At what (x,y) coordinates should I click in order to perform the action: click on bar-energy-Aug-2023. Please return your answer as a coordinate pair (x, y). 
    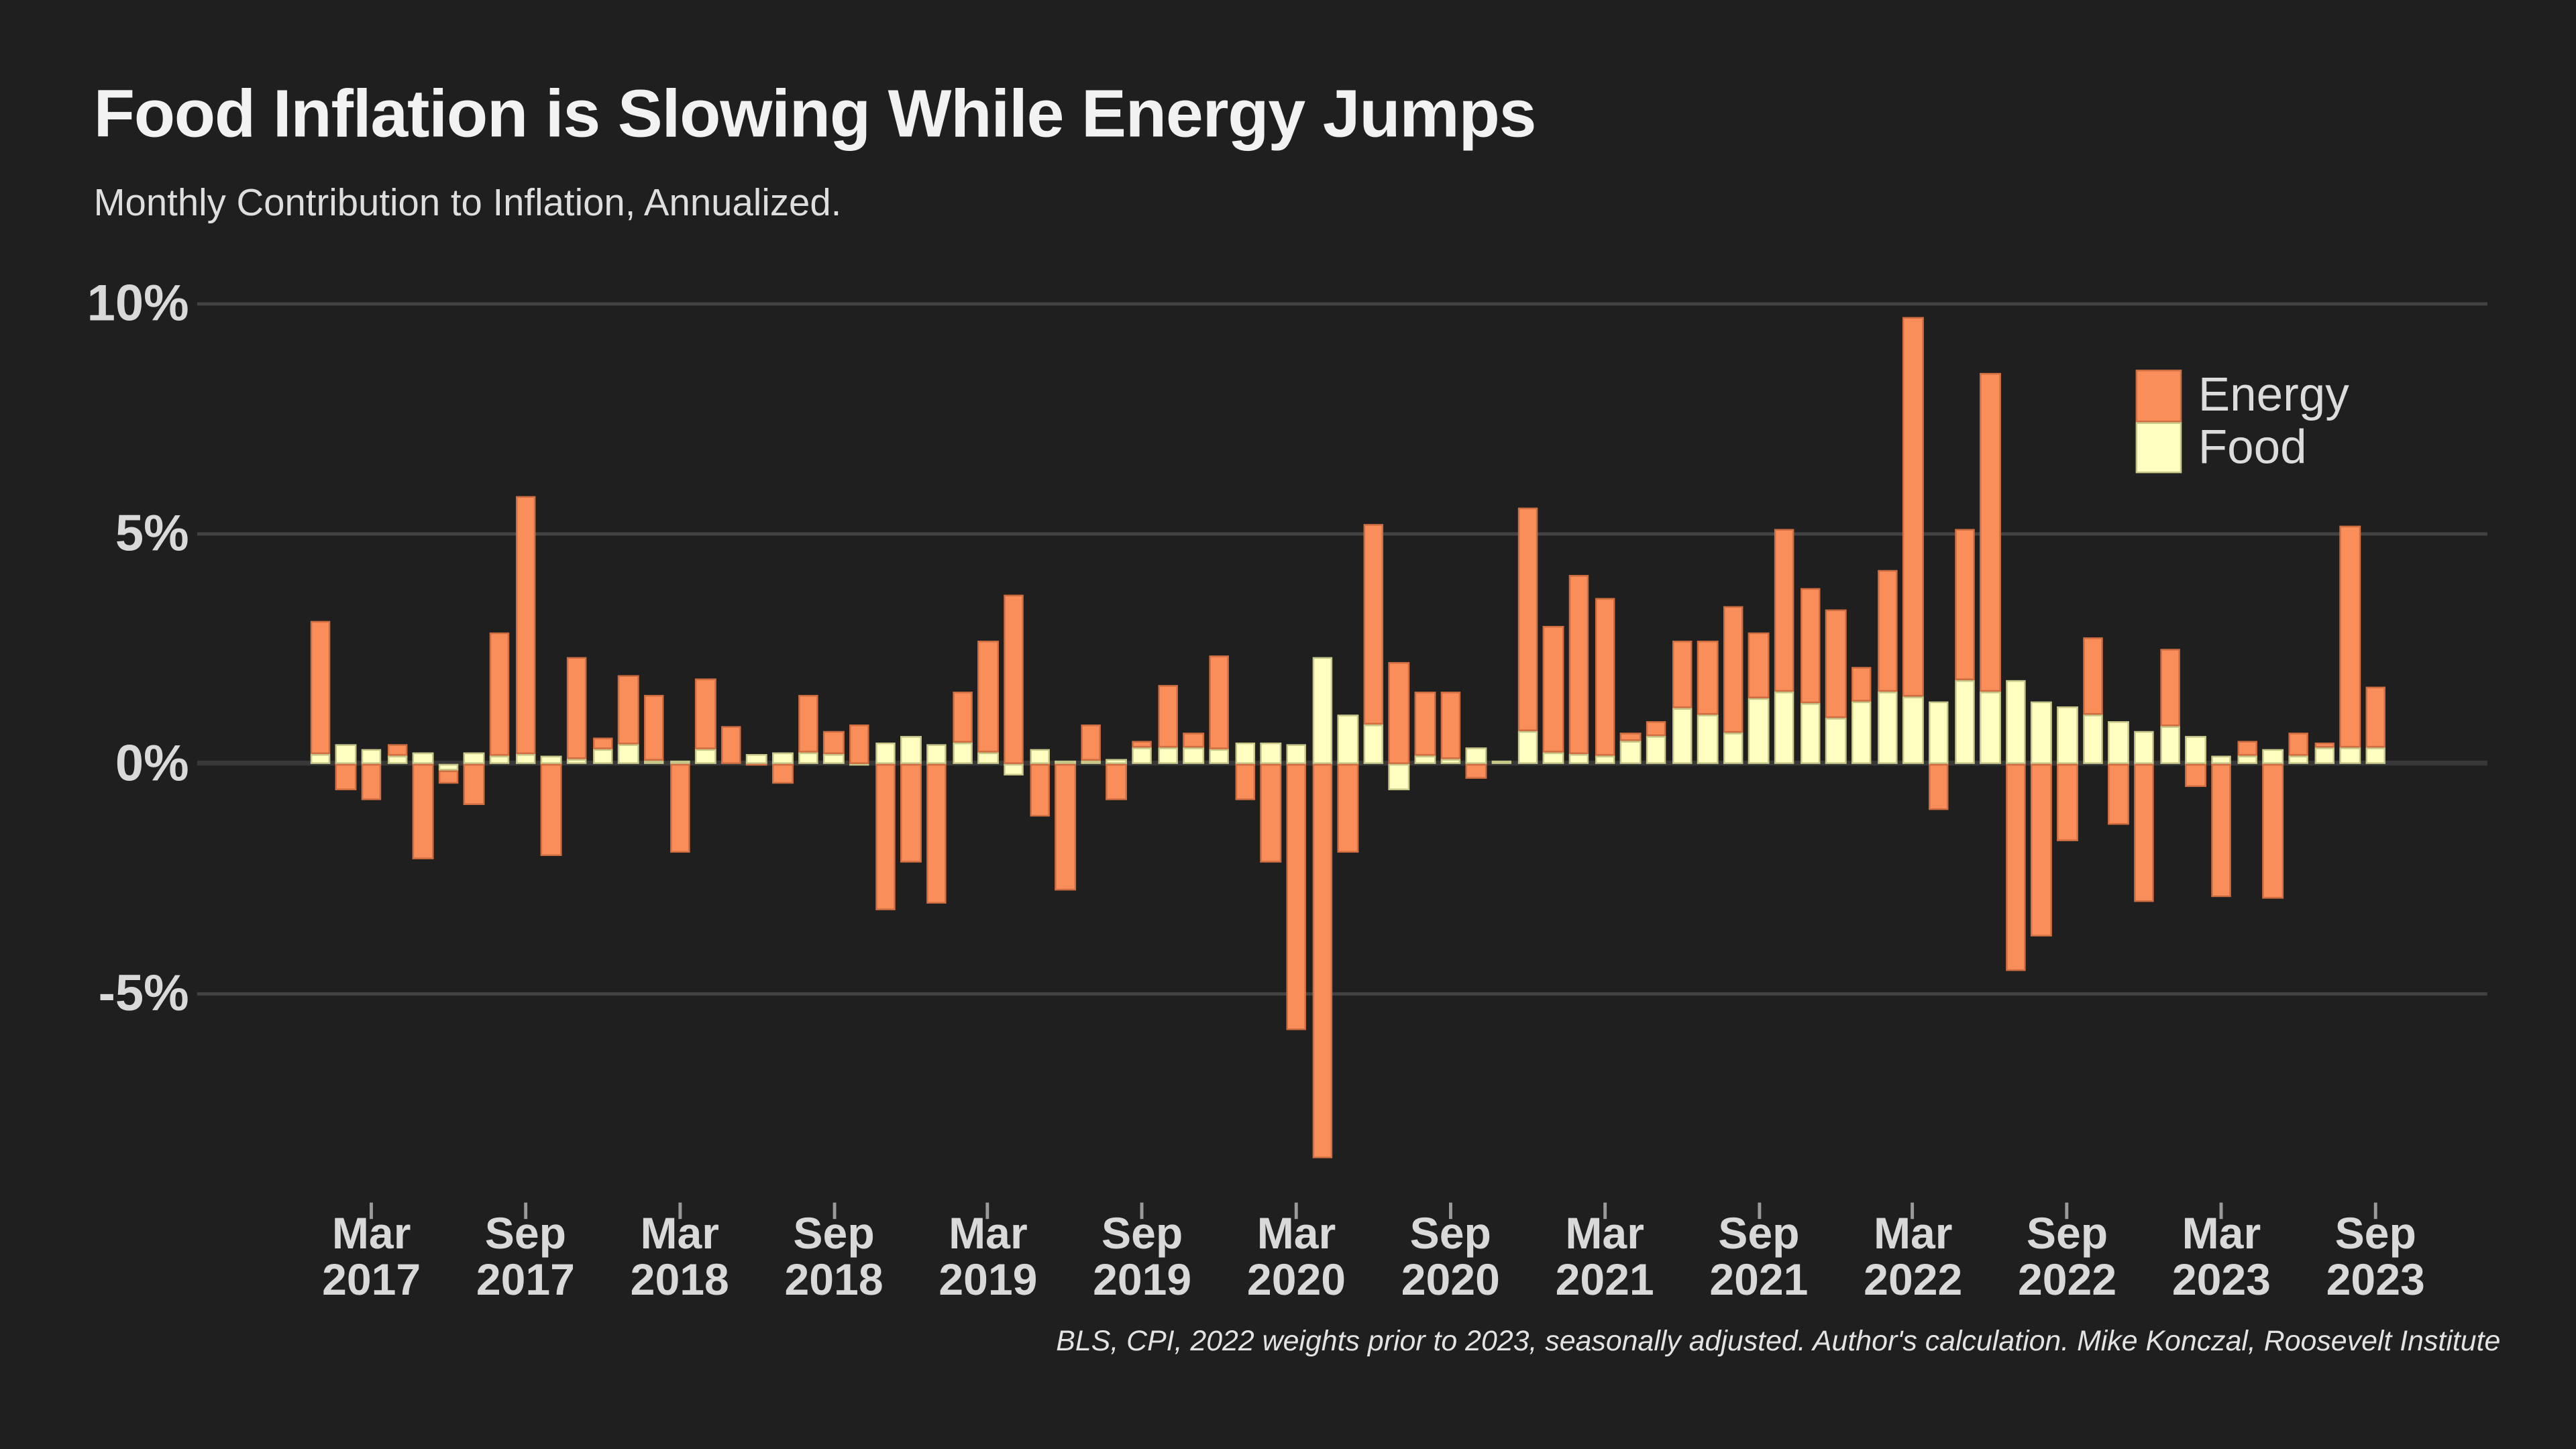
    Looking at the image, I should click on (2350, 636).